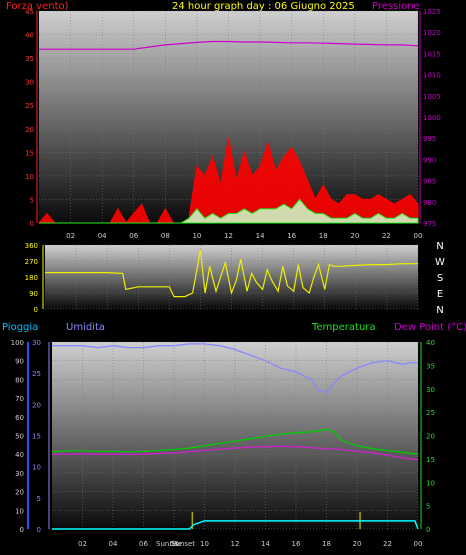 This screenshot has width=466, height=555. Describe the element at coordinates (235, 441) in the screenshot. I see `temperature-series` at that location.